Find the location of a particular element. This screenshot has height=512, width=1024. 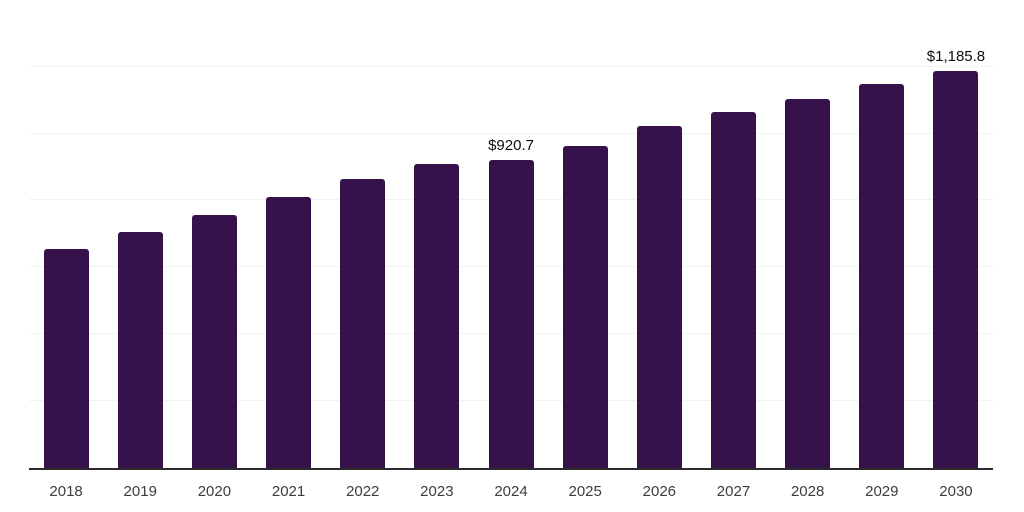

x-tick-label-2023: 2023 is located at coordinates (437, 491).